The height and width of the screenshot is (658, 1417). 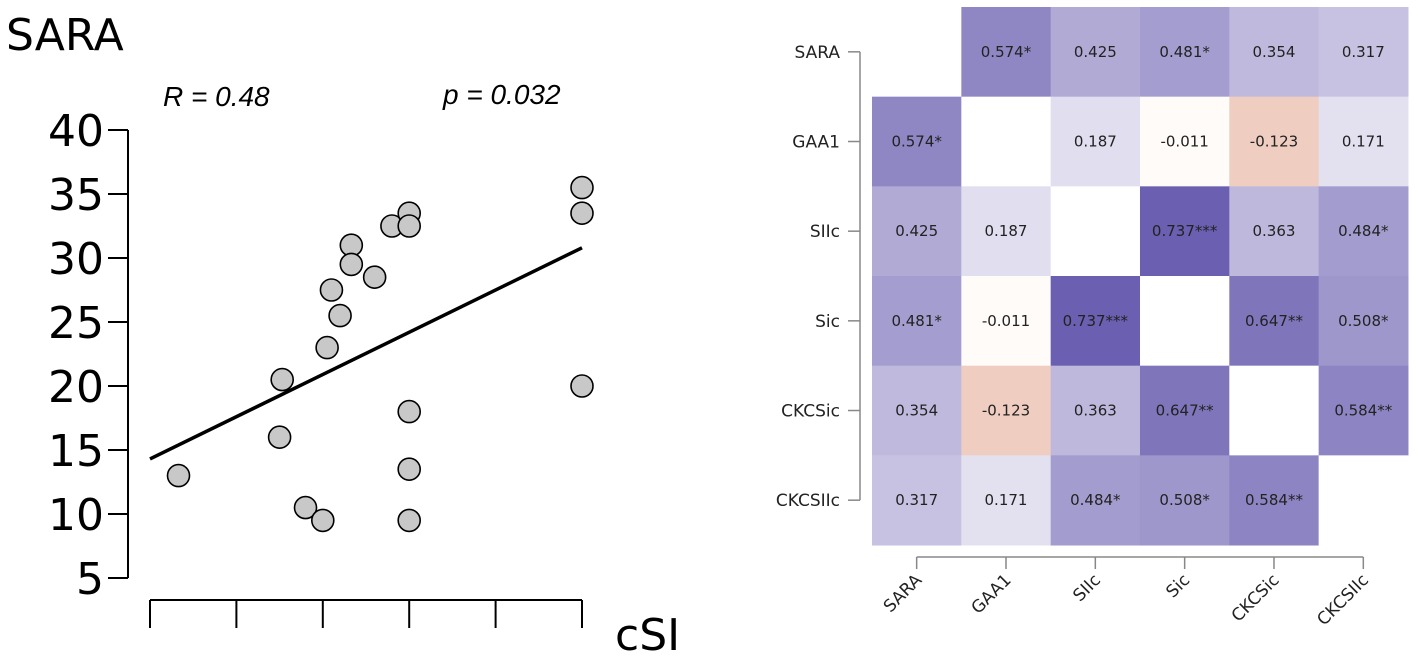 What do you see at coordinates (992, 594) in the screenshot?
I see `heatmap-column-label: GAA1` at bounding box center [992, 594].